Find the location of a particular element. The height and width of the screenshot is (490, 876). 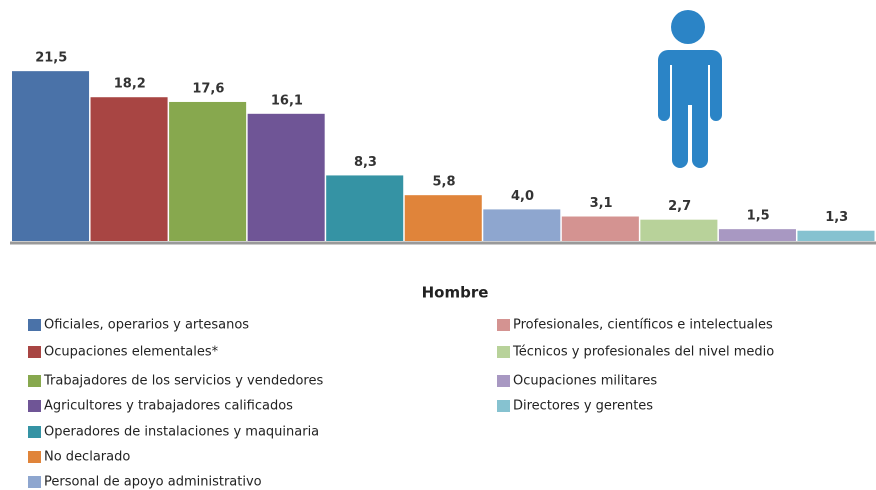

legend-label: No declarado is located at coordinates (87, 457).